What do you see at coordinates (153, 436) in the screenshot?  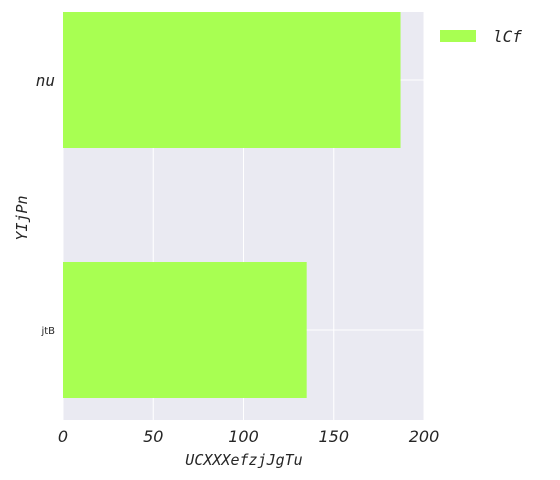 I see `x-tick-label: 50` at bounding box center [153, 436].